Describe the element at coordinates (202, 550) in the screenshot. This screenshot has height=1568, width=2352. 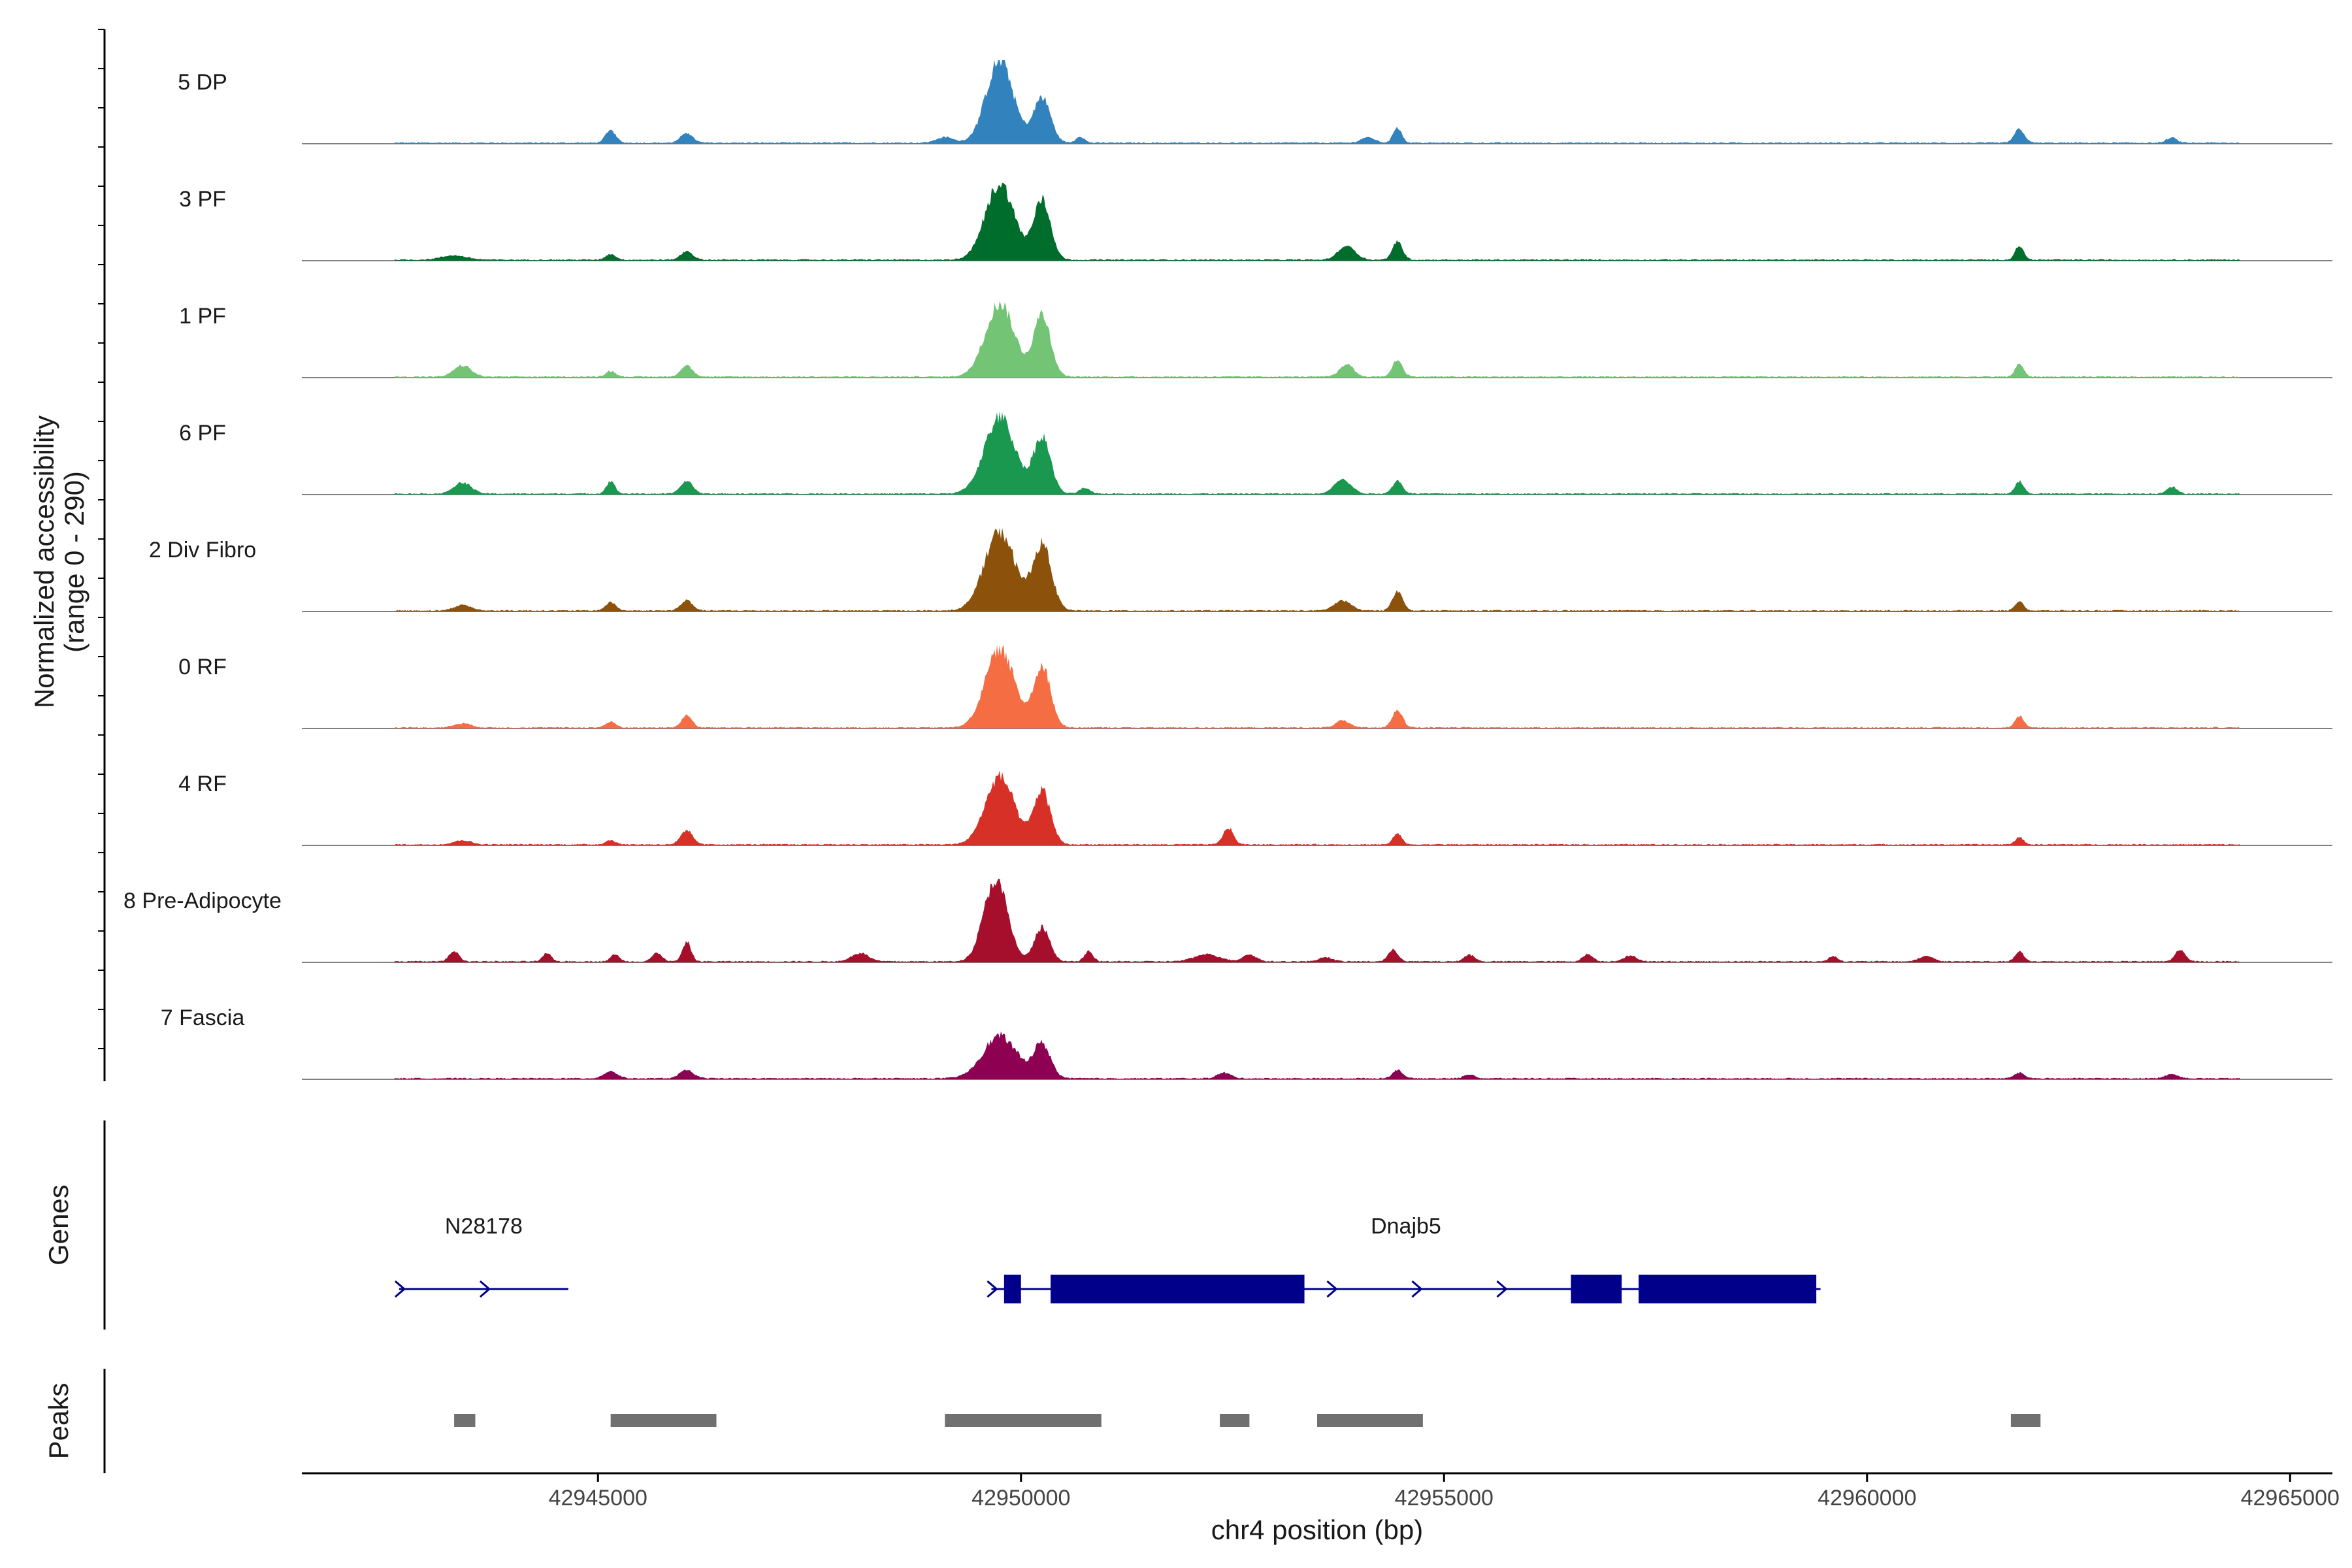
I see `track-label: 2 Div Fibro` at that location.